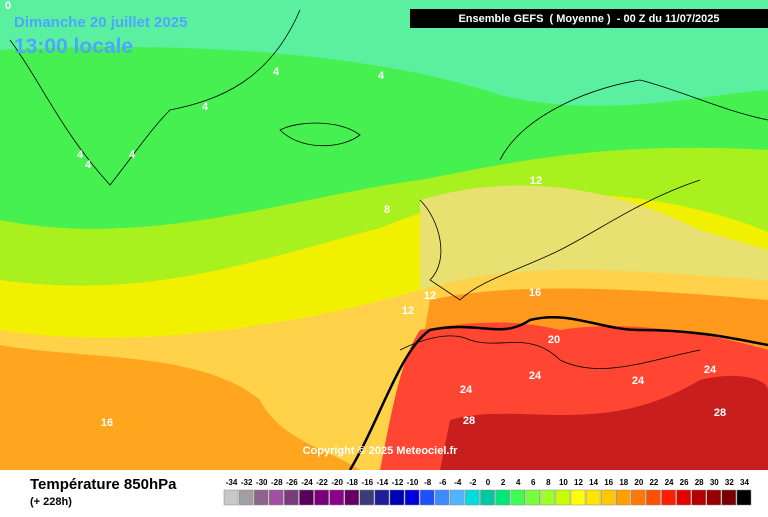 The height and width of the screenshot is (517, 768). I want to click on scale-label: 6, so click(533, 482).